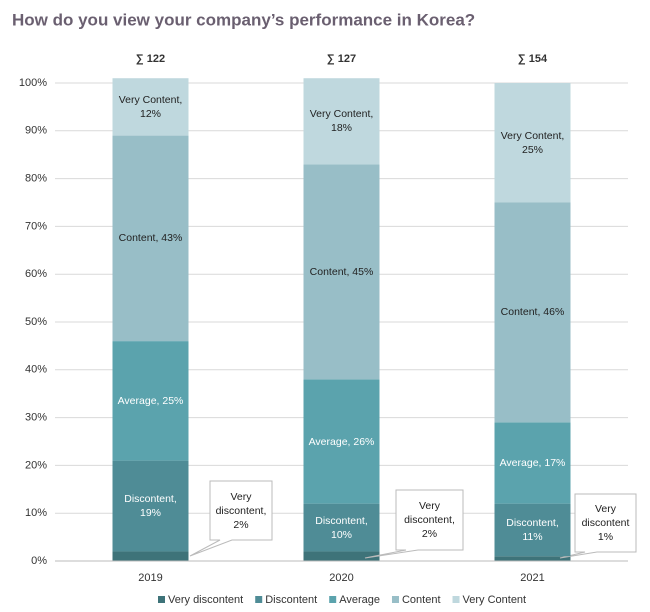  Describe the element at coordinates (36, 513) in the screenshot. I see `y-tick-label: 10%` at that location.